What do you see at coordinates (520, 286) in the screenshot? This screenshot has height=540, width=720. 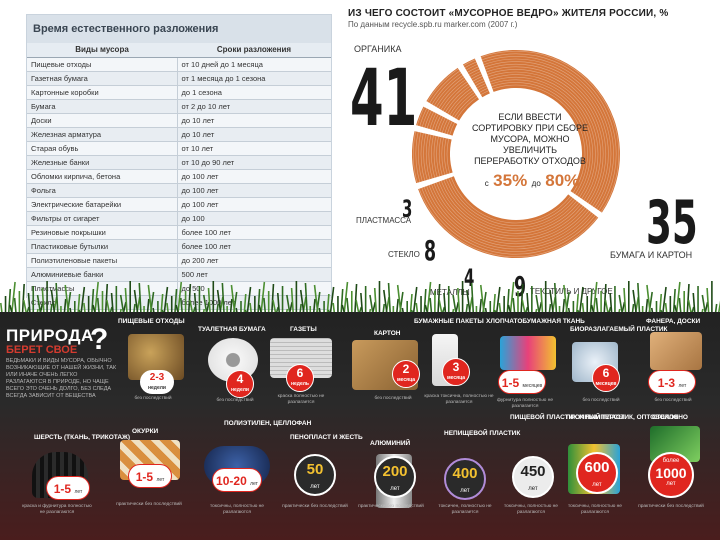 I see `num-tekstil: 9` at bounding box center [520, 286].